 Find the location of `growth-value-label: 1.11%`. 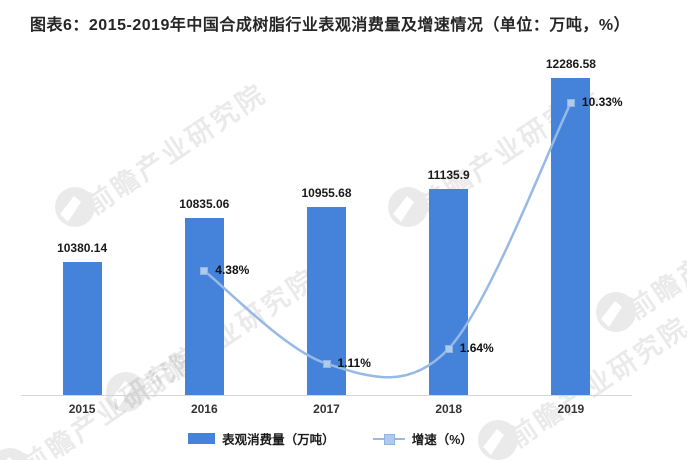

growth-value-label: 1.11% is located at coordinates (354, 362).